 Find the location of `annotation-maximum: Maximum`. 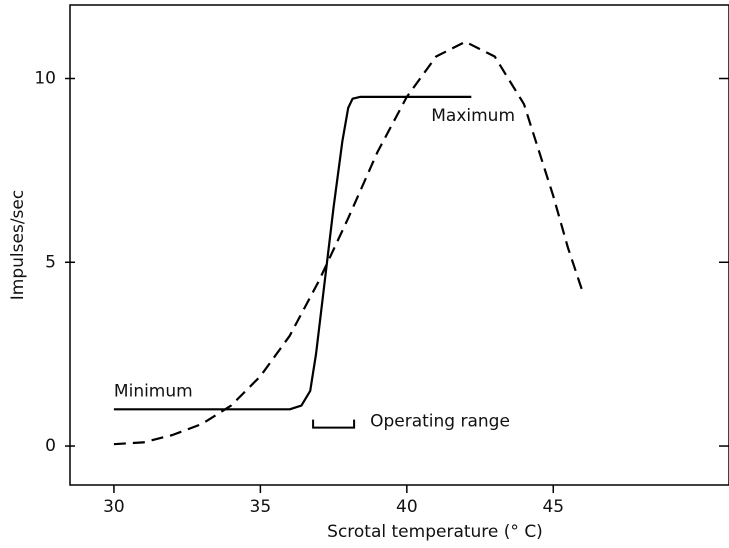

annotation-maximum: Maximum is located at coordinates (473, 116).